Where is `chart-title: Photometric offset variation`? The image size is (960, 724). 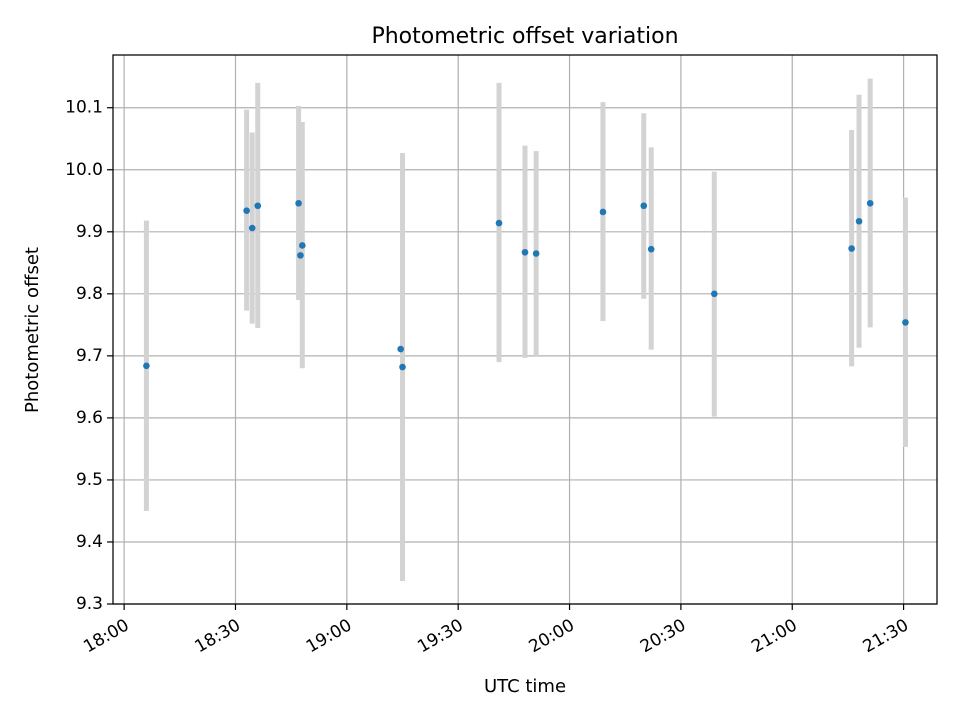 chart-title: Photometric offset variation is located at coordinates (524, 36).